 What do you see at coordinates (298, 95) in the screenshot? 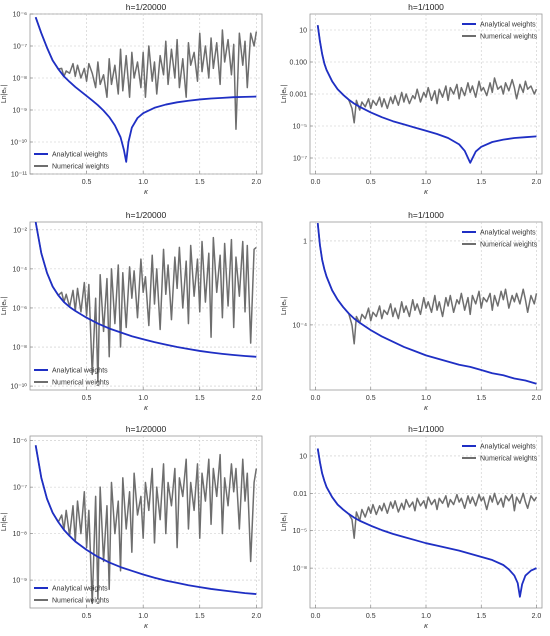
I see `y-tick-label: 0.001` at bounding box center [298, 95].